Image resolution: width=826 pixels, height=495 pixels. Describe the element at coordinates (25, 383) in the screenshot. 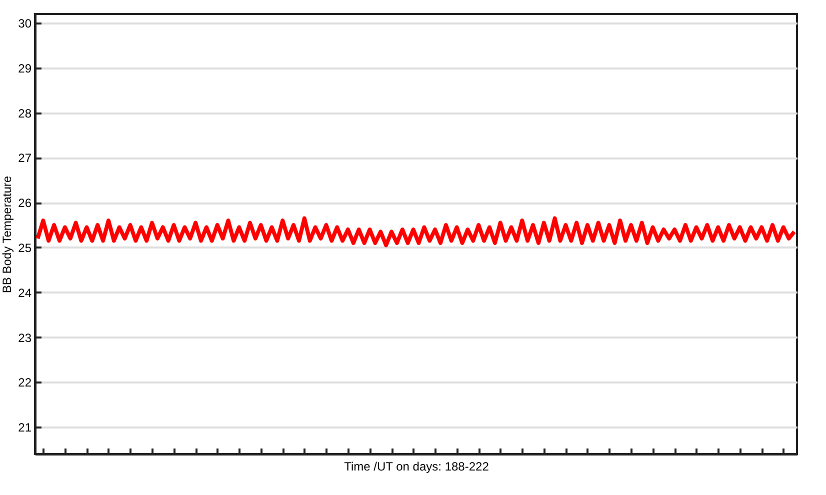

I see `y-tick-label: 22` at that location.